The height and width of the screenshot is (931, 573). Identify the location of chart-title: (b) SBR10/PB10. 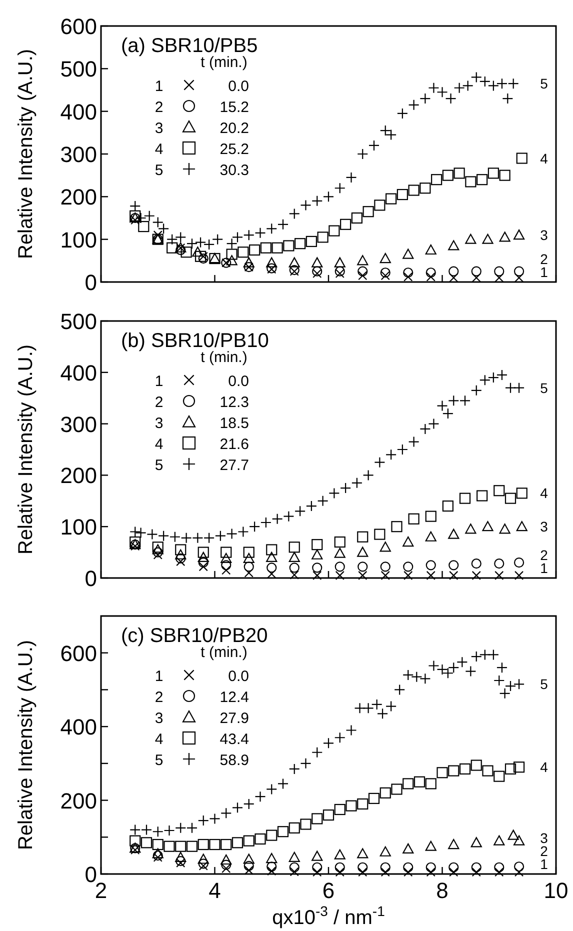
(195, 341).